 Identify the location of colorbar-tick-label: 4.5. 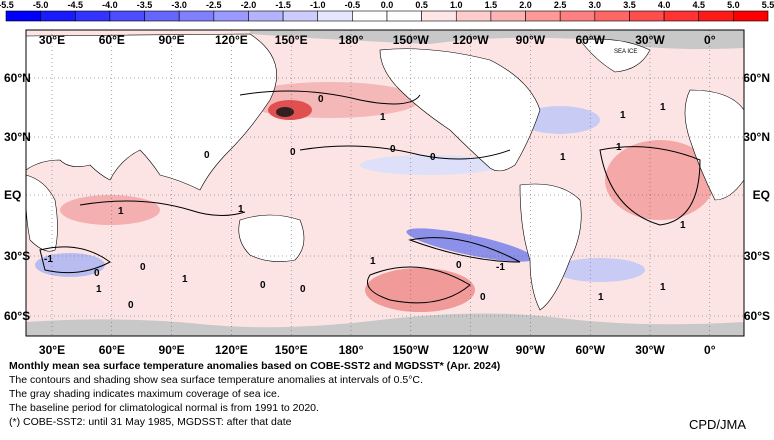
(698, 5).